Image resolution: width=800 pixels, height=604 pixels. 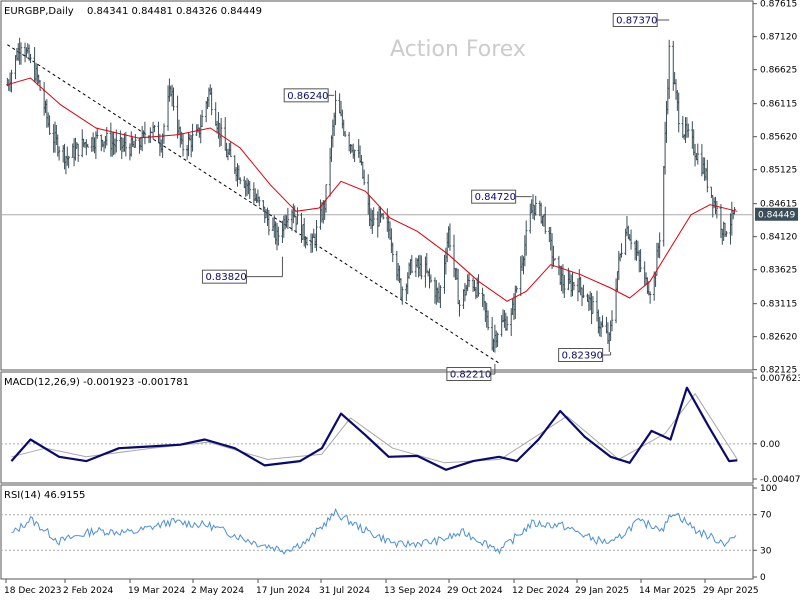 What do you see at coordinates (412, 591) in the screenshot?
I see `x-tick-label: 13 Sep 2024` at bounding box center [412, 591].